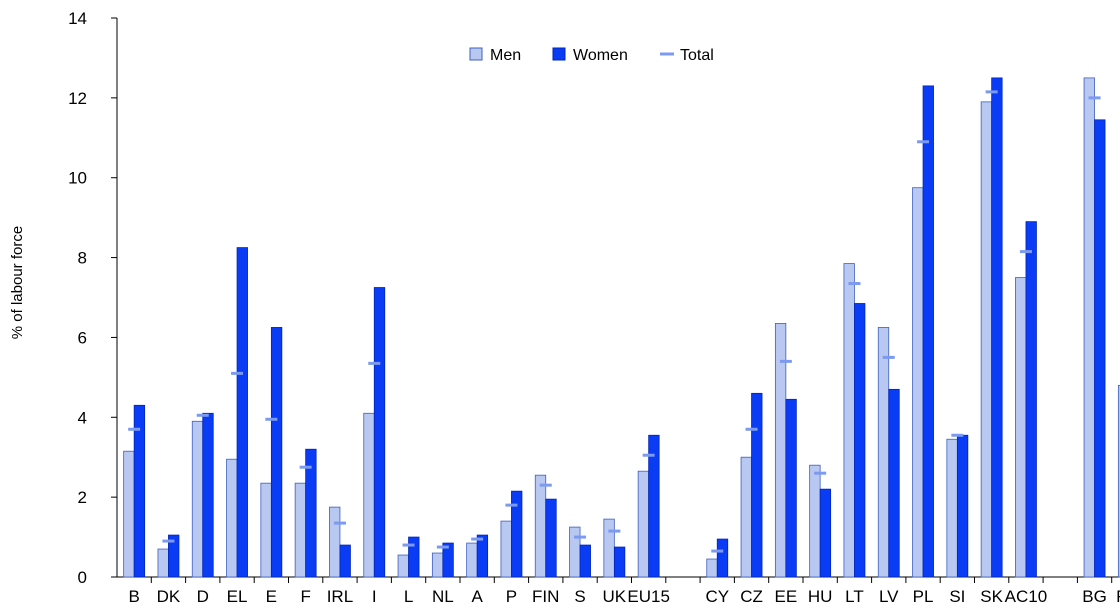 This screenshot has width=1120, height=608. Describe the element at coordinates (579, 596) in the screenshot. I see `x-tick-label: S` at that location.